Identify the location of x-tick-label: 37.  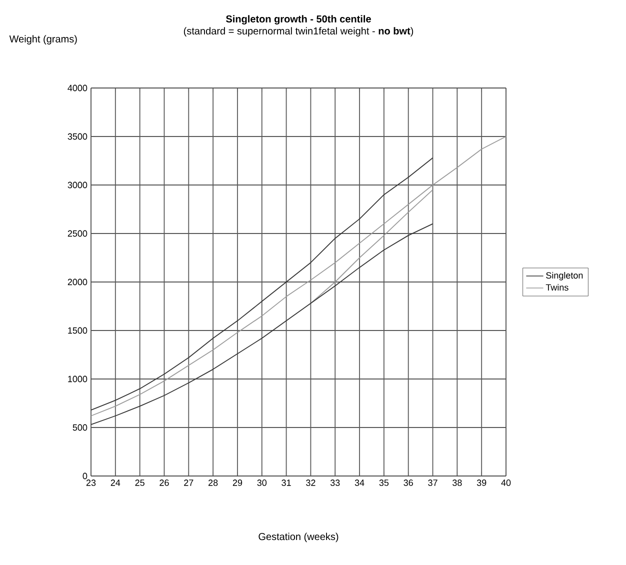
(433, 483).